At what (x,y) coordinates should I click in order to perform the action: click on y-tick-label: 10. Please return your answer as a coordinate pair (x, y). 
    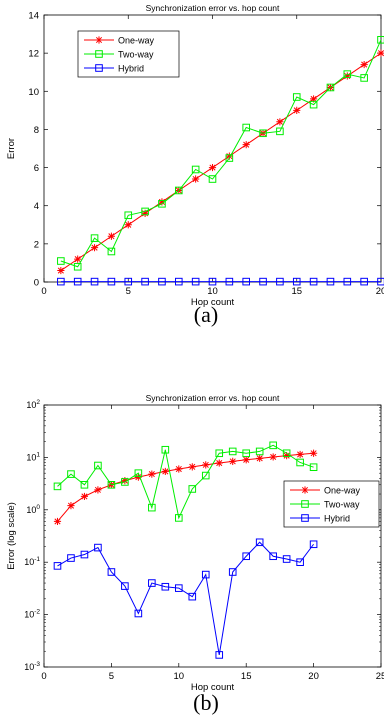
    Looking at the image, I should click on (33, 92).